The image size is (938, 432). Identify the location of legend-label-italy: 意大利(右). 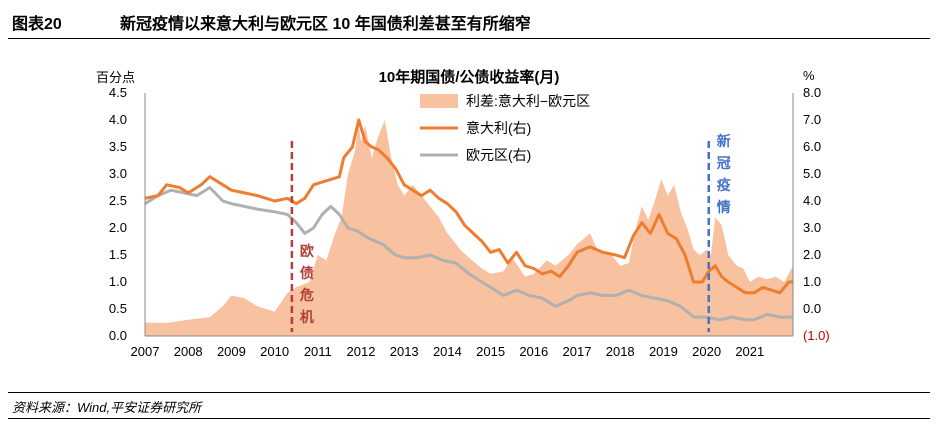
(498, 128).